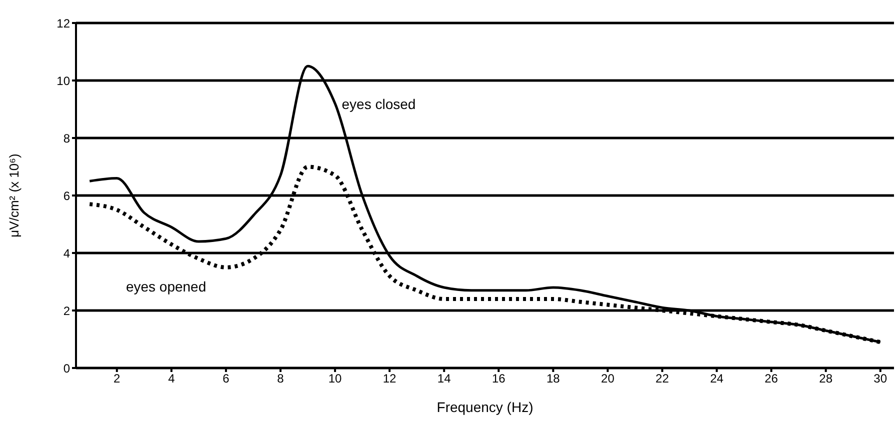 Image resolution: width=896 pixels, height=422 pixels. I want to click on y-tick-label: 4, so click(66, 253).